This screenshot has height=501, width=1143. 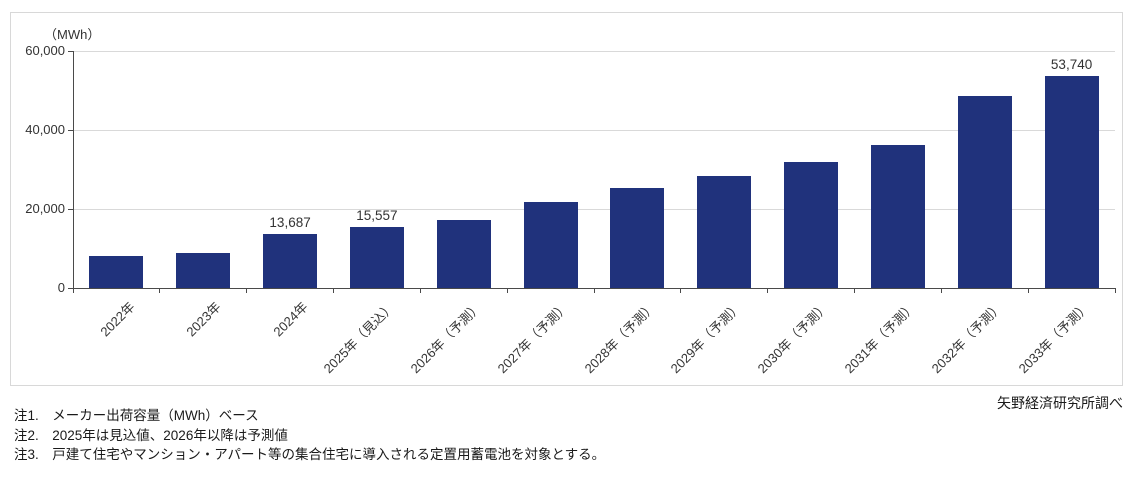 I want to click on footnote-2: 注2. 2025年は見込値、2026年以降は予測値, so click(x=151, y=435).